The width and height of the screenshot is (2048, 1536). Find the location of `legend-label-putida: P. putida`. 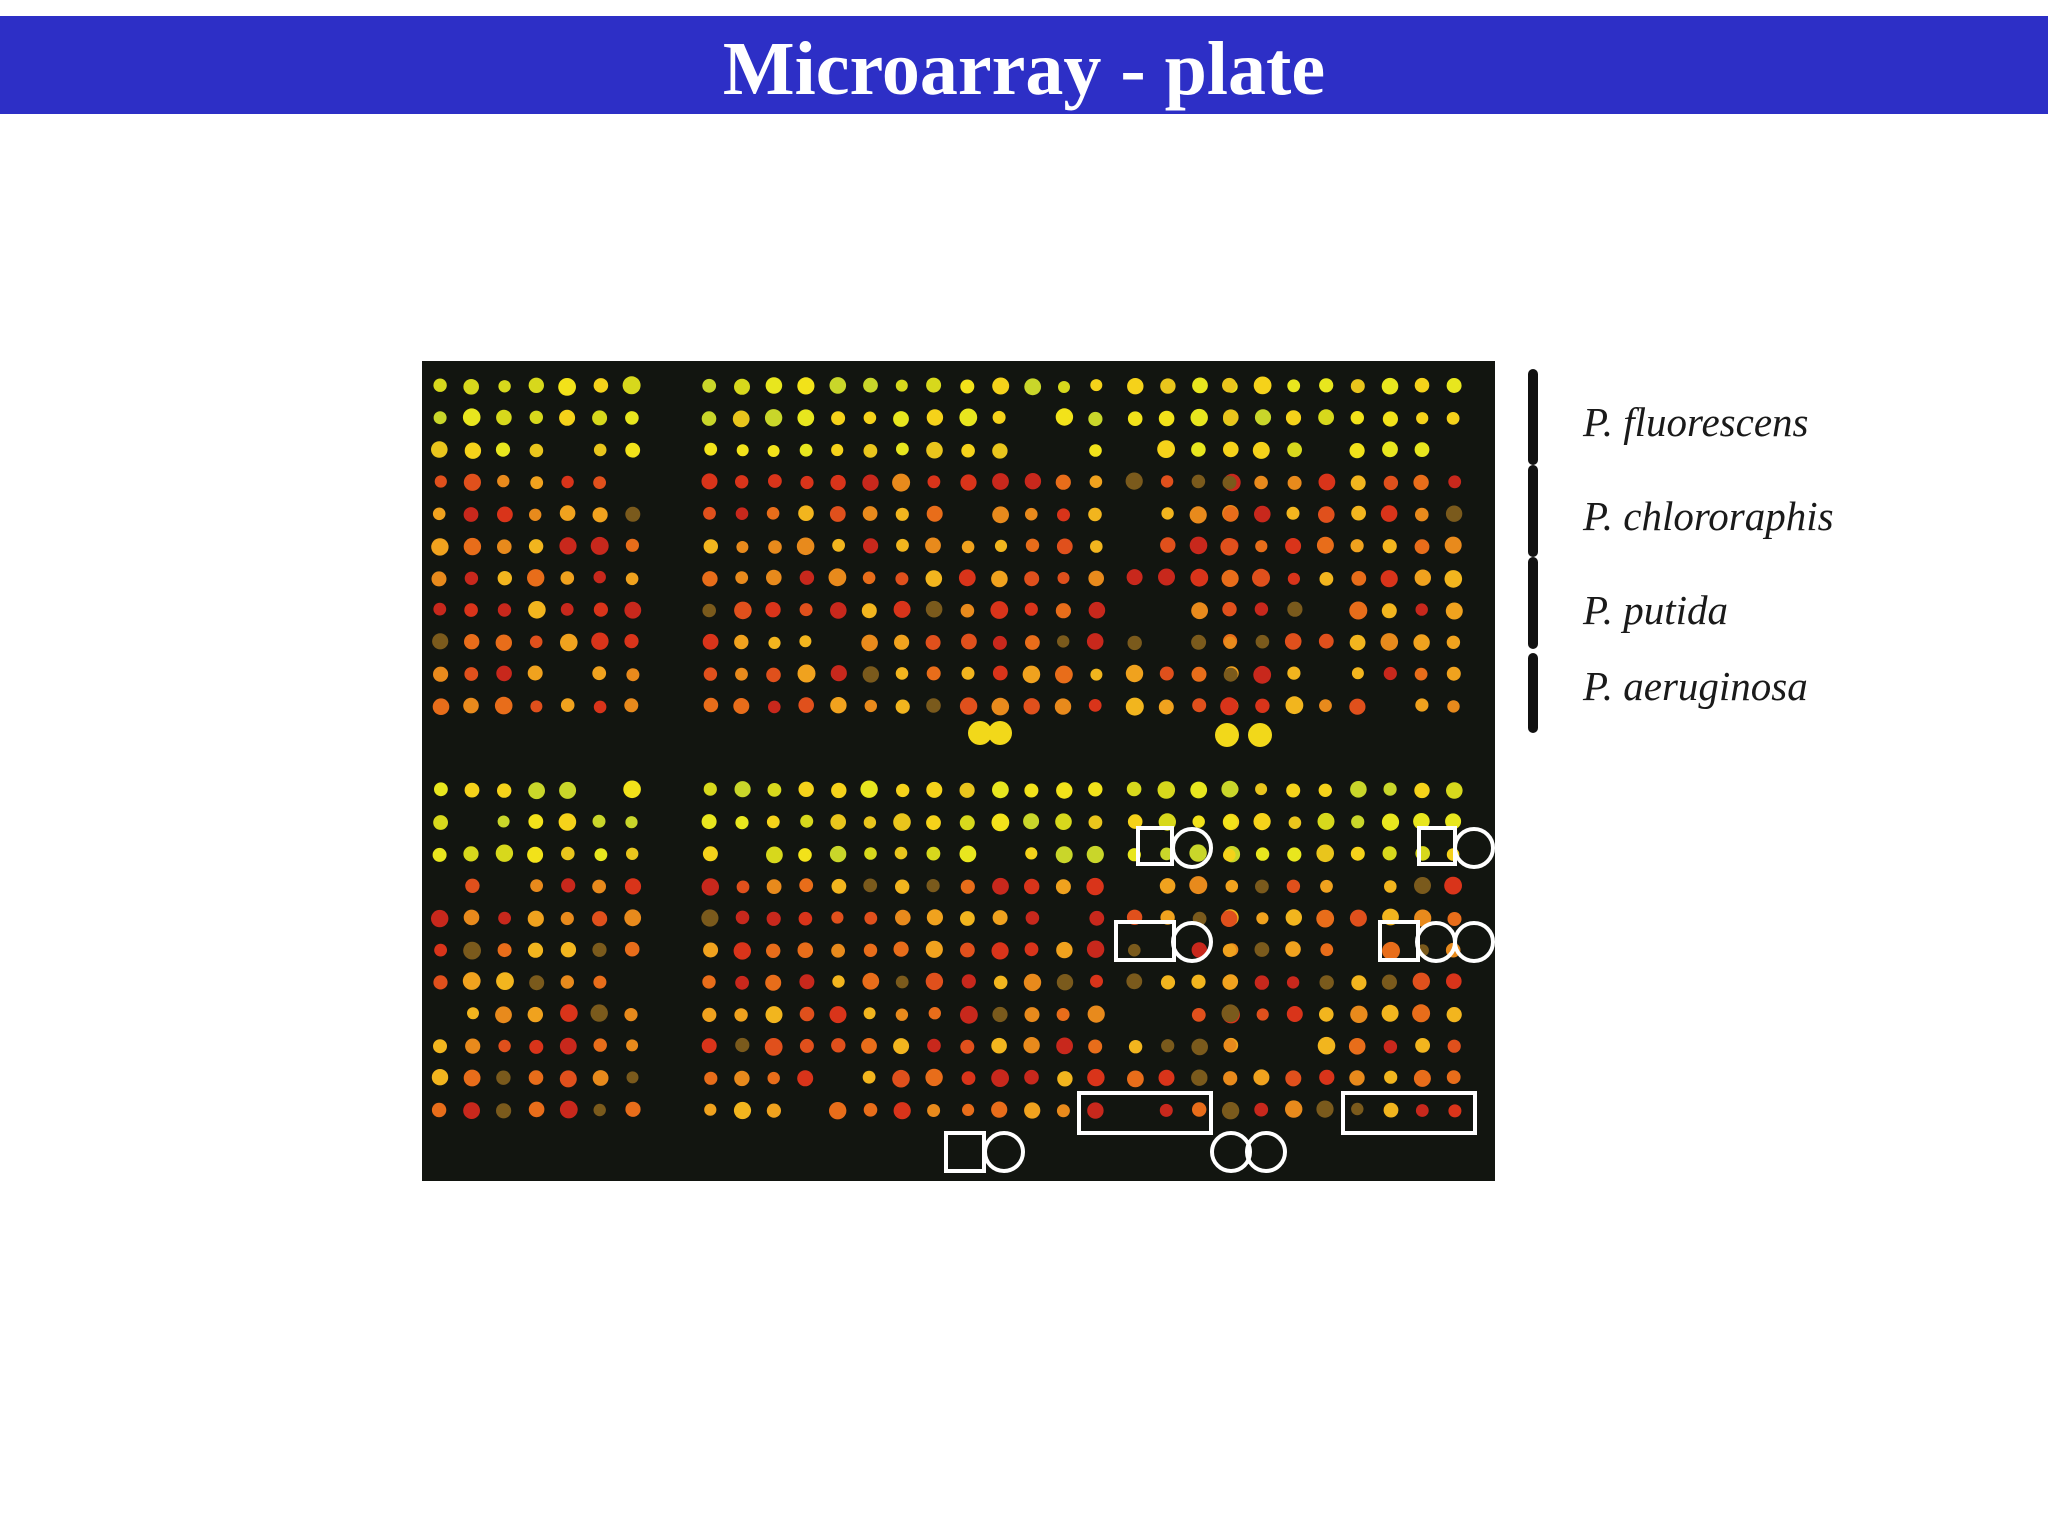

legend-label-putida: P. putida is located at coordinates (1656, 610).